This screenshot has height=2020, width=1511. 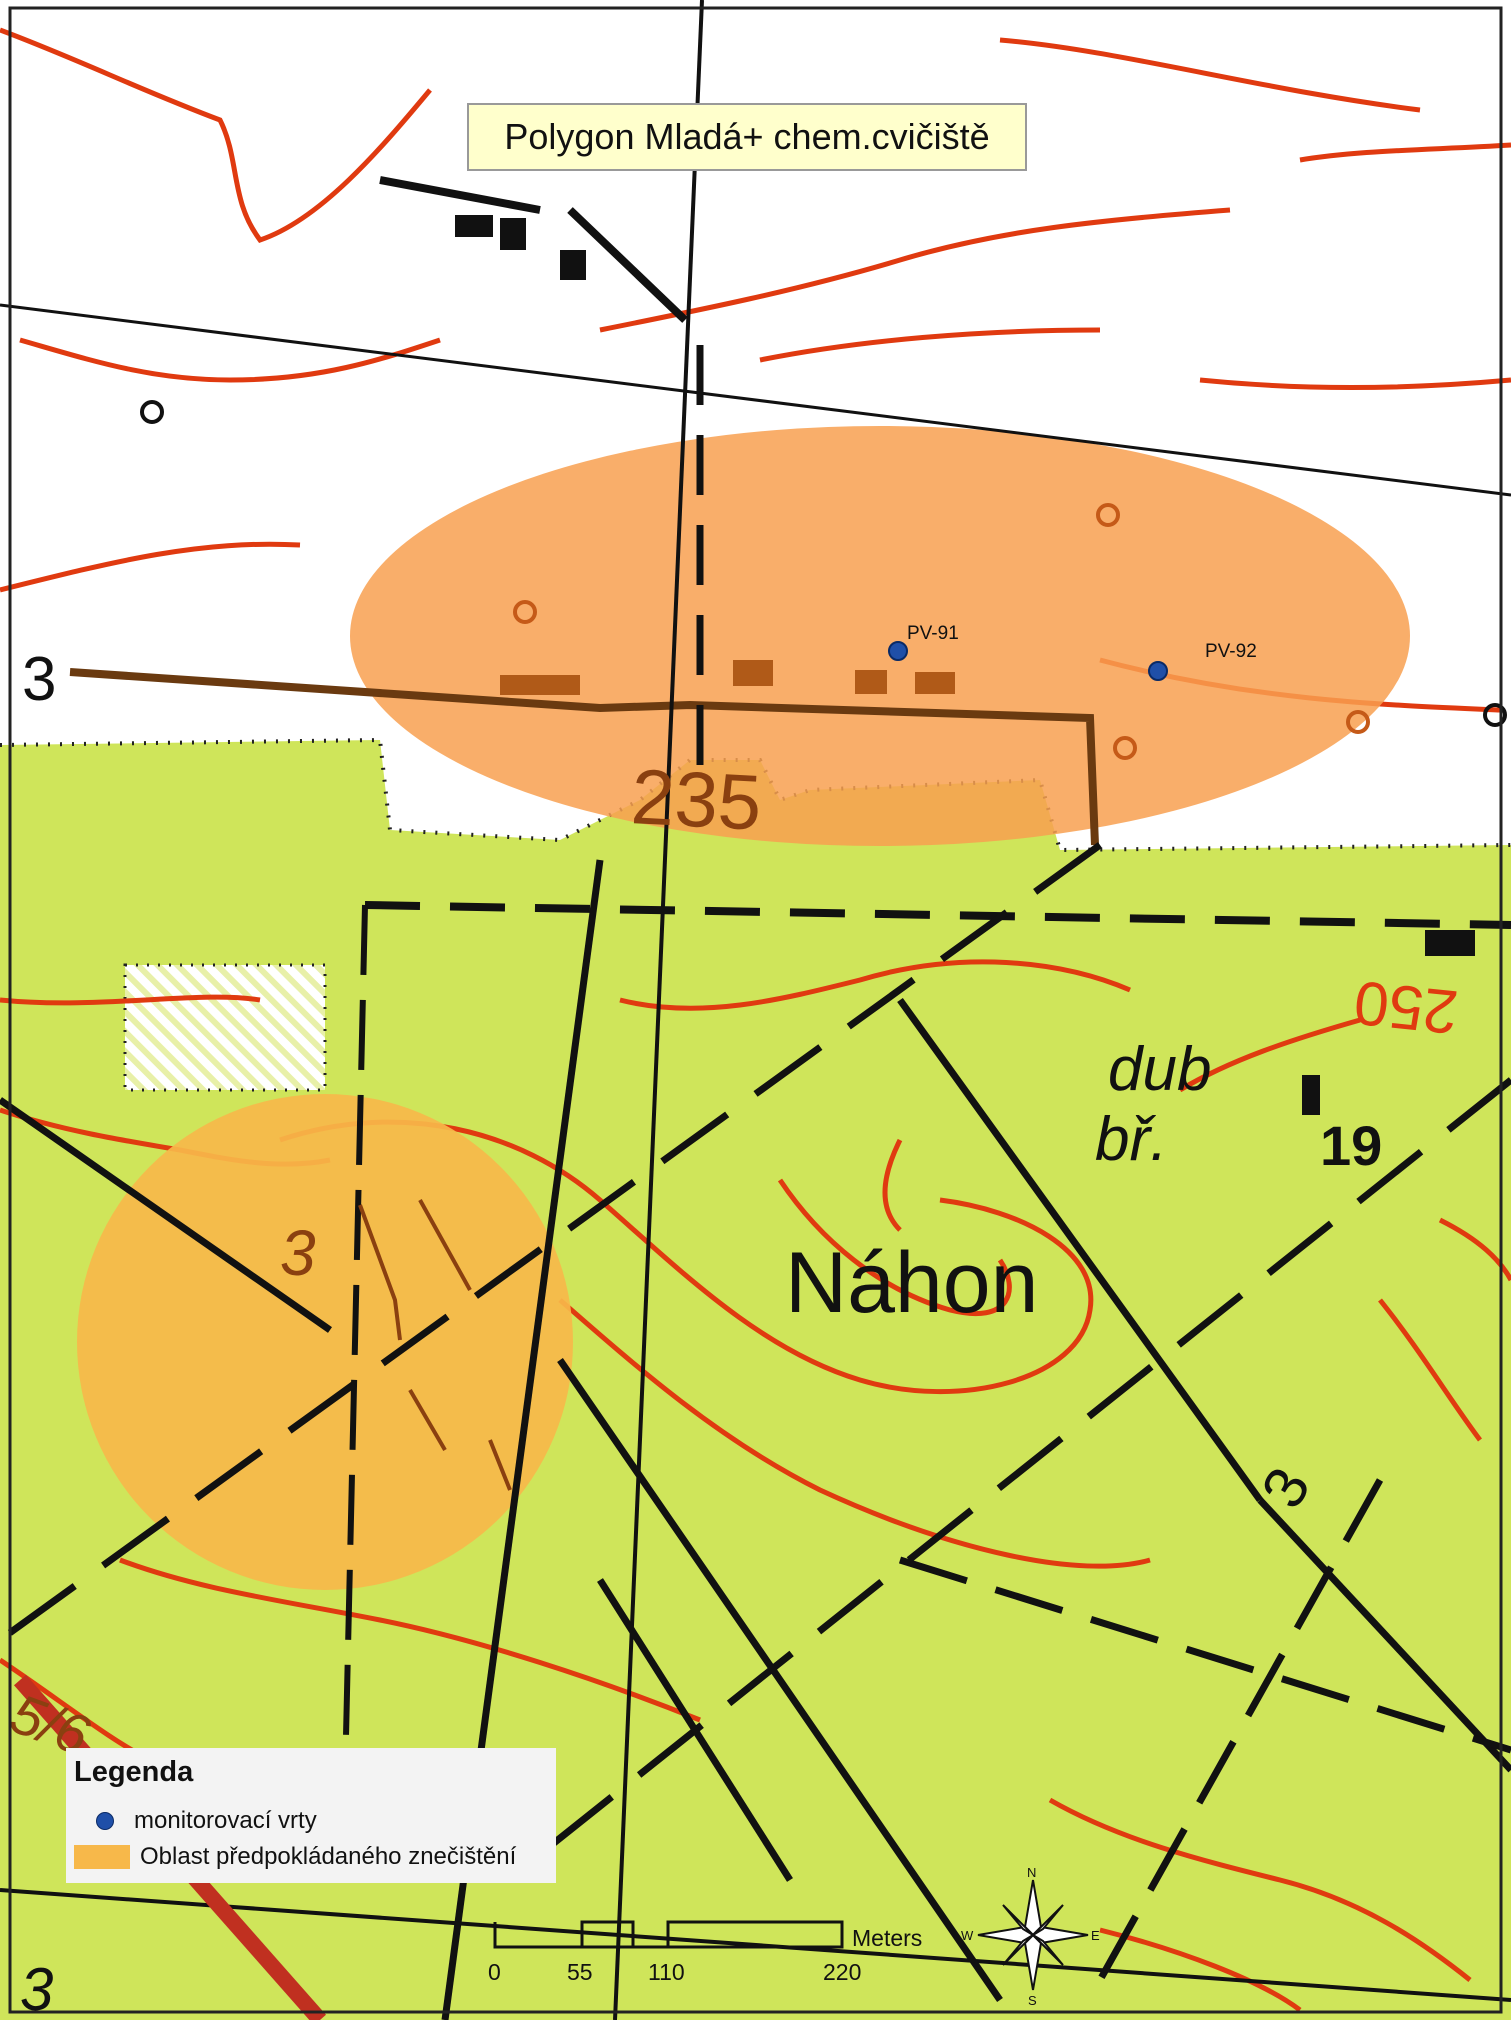 I want to click on scale-tick-220: 220, so click(x=842, y=1972).